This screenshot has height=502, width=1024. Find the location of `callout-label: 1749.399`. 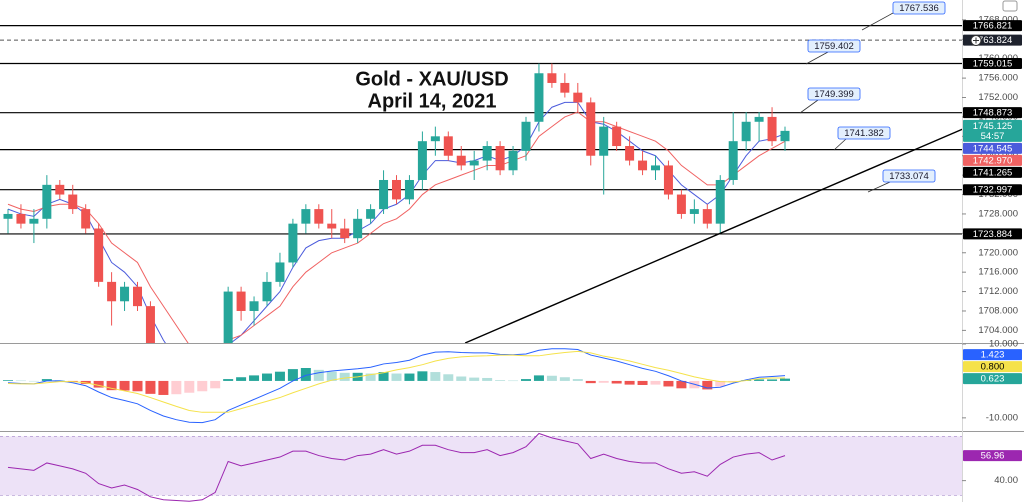

callout-label: 1749.399 is located at coordinates (834, 94).